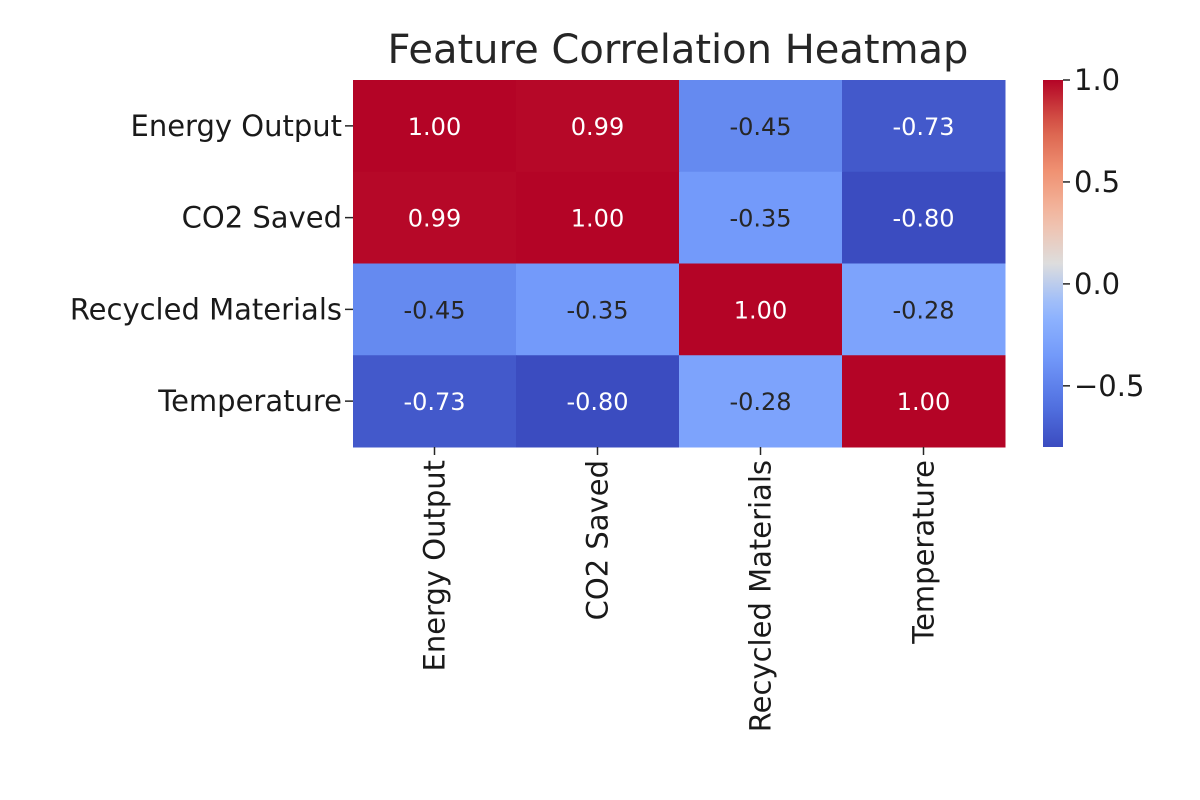 This screenshot has width=1200, height=800. I want to click on x-tick-label: Energy Output, so click(435, 565).